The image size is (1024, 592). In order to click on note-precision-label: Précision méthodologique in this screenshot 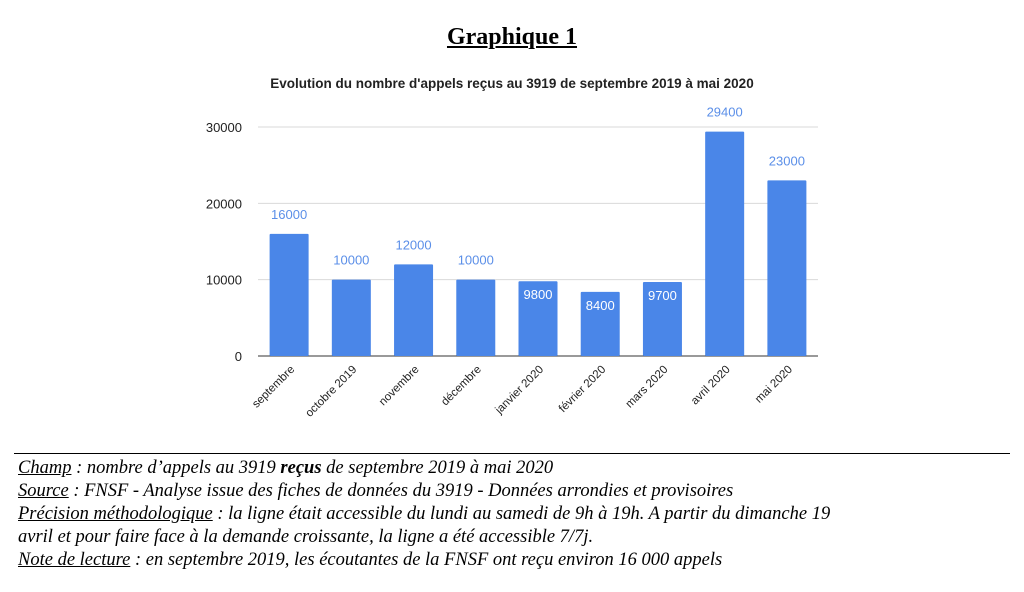, I will do `click(115, 514)`.